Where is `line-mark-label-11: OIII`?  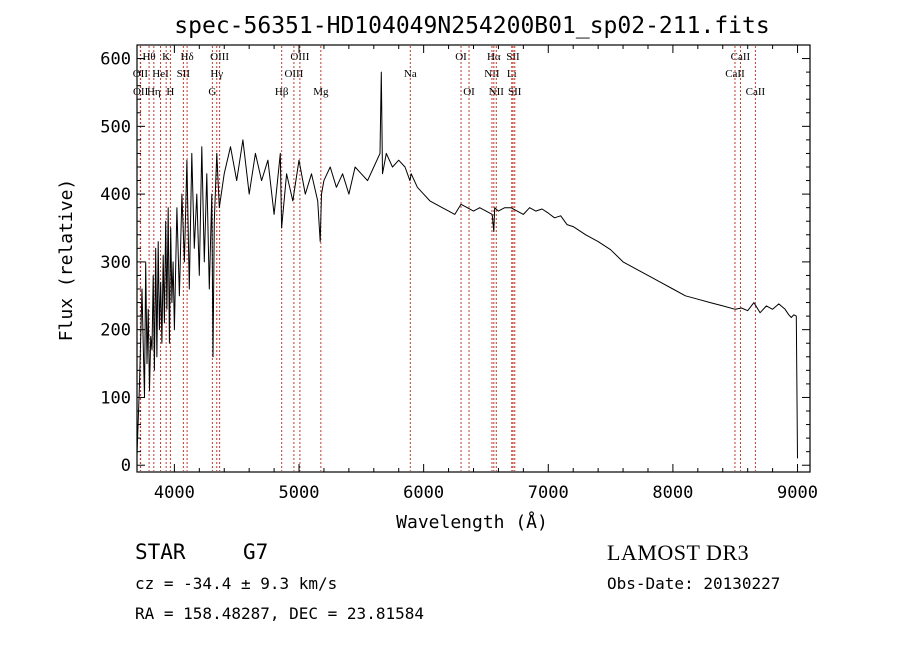 line-mark-label-11: OIII is located at coordinates (219, 57).